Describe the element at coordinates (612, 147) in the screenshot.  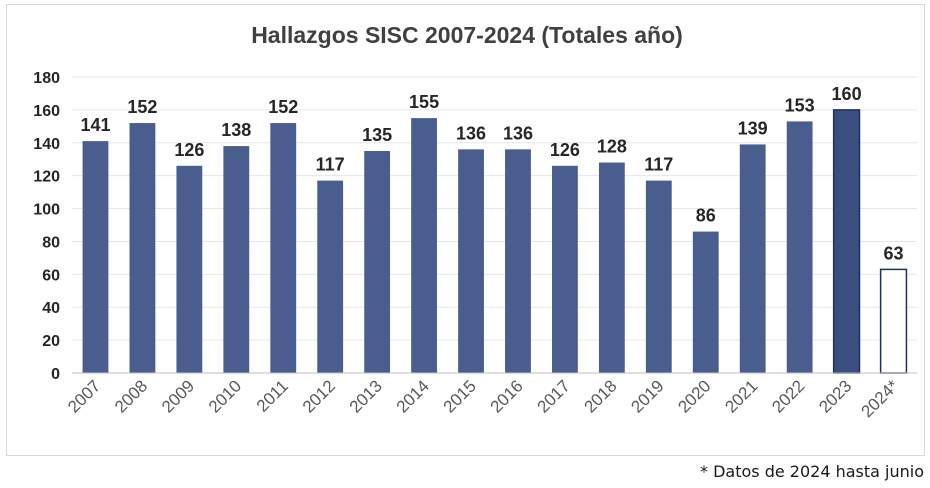
I see `data-label: 128` at that location.